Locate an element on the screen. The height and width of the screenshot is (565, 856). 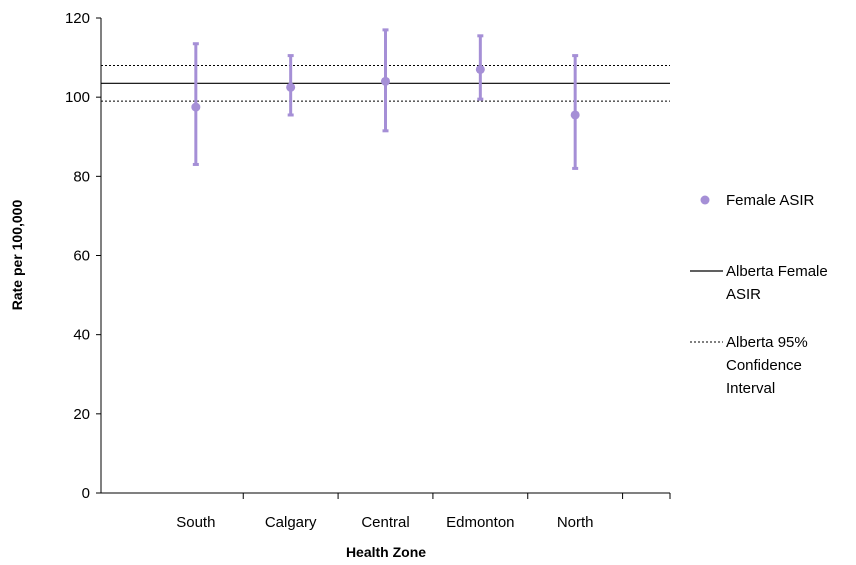
legend-marker-female-asir is located at coordinates (705, 200).